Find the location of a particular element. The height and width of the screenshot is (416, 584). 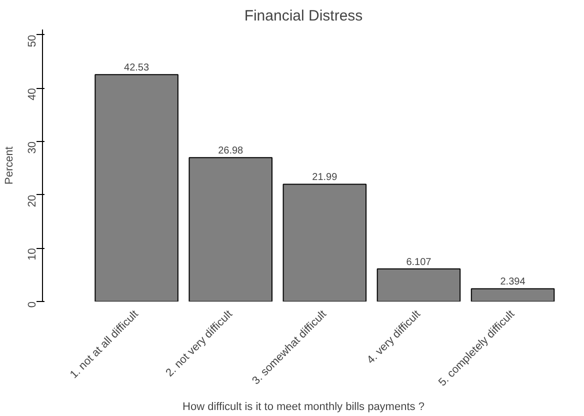

x-axis-title: How difficult is it to meet monthly bills payments ? is located at coordinates (303, 407).